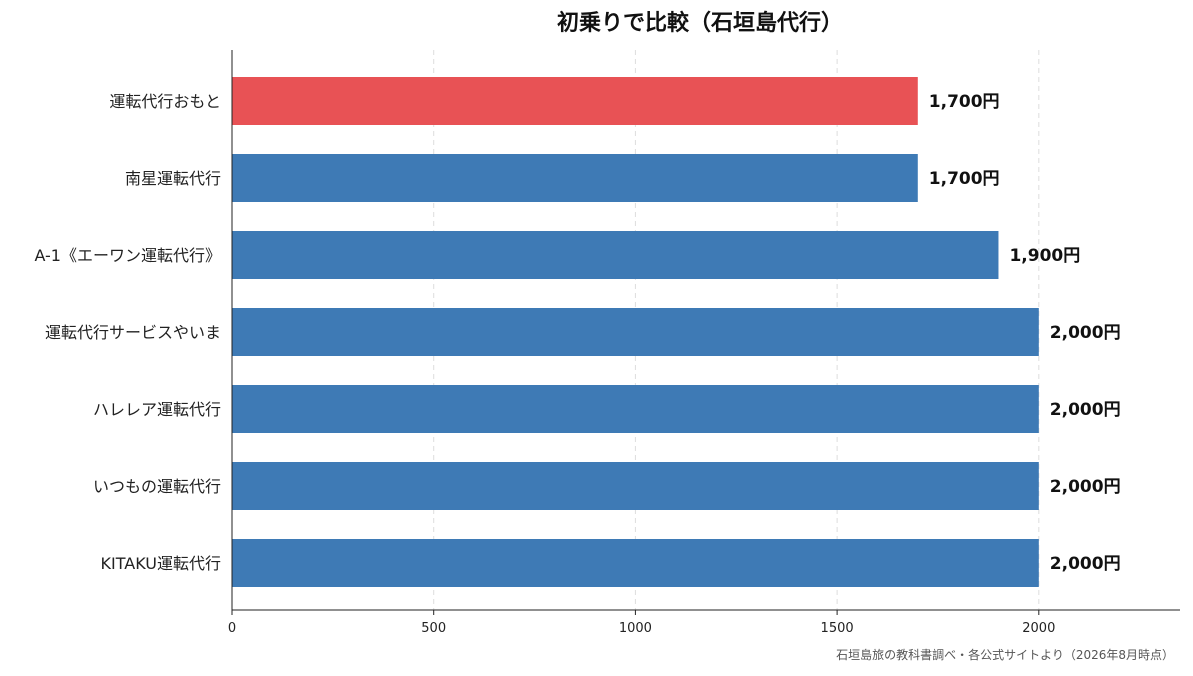 The width and height of the screenshot is (1193, 676). What do you see at coordinates (157, 409) in the screenshot?
I see `category-label: ハレレア運転代行` at bounding box center [157, 409].